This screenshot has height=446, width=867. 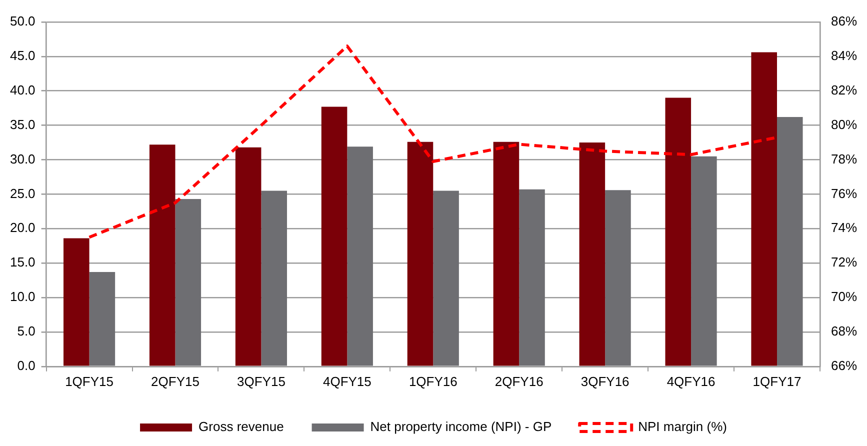 I want to click on x-tick-label: 2QFY16, so click(x=519, y=381).